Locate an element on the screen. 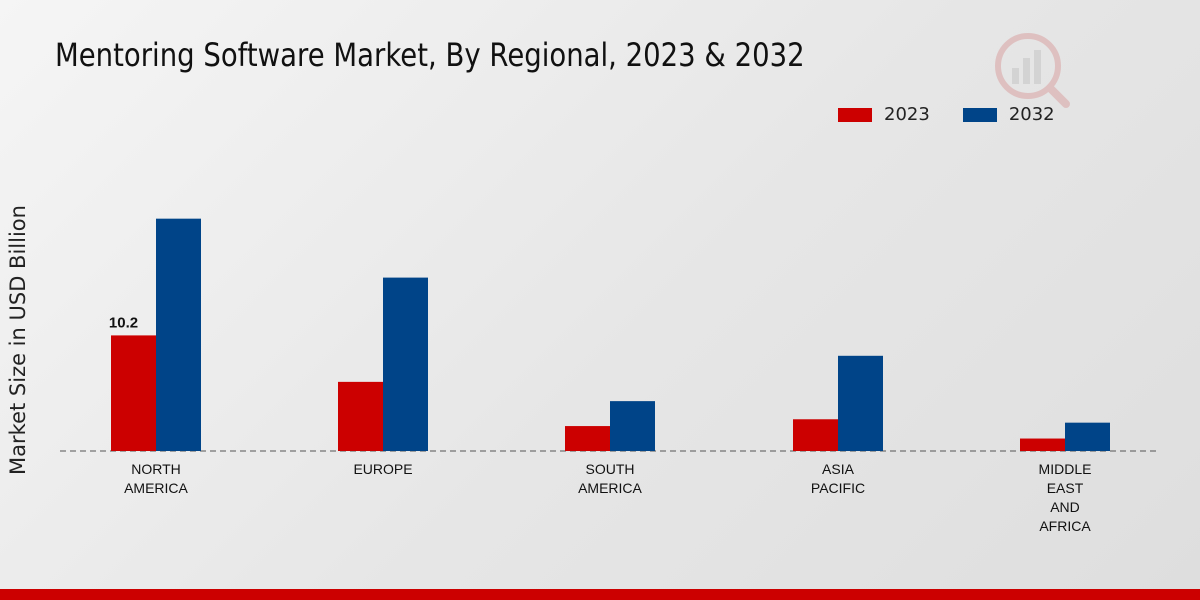 The width and height of the screenshot is (1200, 600). data-label: 10.2 is located at coordinates (123, 322).